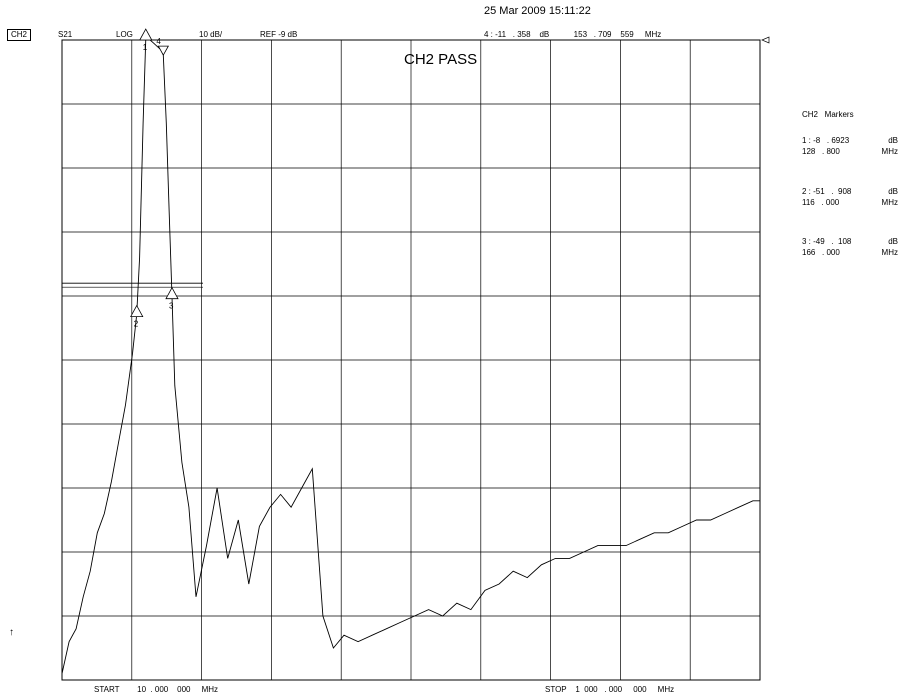  Describe the element at coordinates (124, 34) in the screenshot. I see `display-format: LOG` at that location.